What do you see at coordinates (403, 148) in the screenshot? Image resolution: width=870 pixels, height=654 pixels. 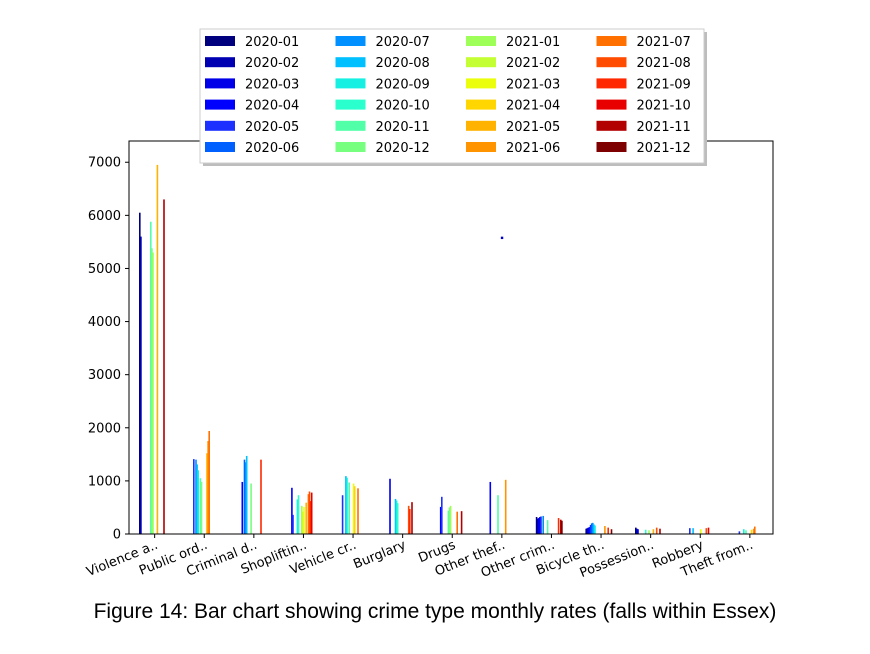 I see `legend-label: 2020-12` at bounding box center [403, 148].